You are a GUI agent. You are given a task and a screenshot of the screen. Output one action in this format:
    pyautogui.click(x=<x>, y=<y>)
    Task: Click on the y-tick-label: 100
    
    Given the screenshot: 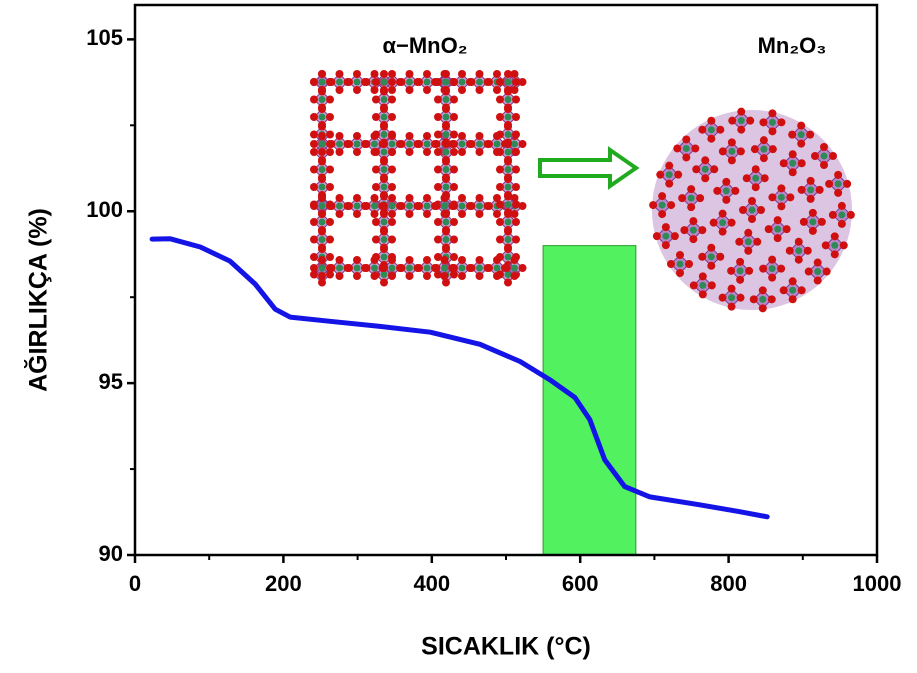 What is the action you would take?
    pyautogui.click(x=104, y=209)
    